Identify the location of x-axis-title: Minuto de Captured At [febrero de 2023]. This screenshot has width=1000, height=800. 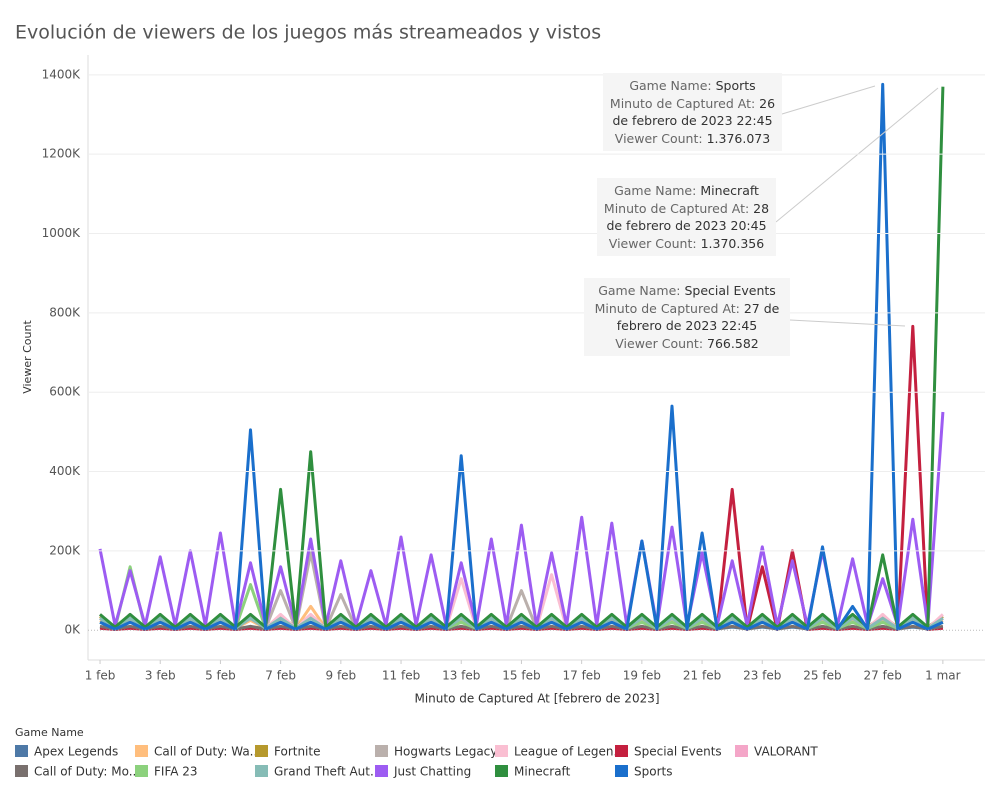
(536, 699).